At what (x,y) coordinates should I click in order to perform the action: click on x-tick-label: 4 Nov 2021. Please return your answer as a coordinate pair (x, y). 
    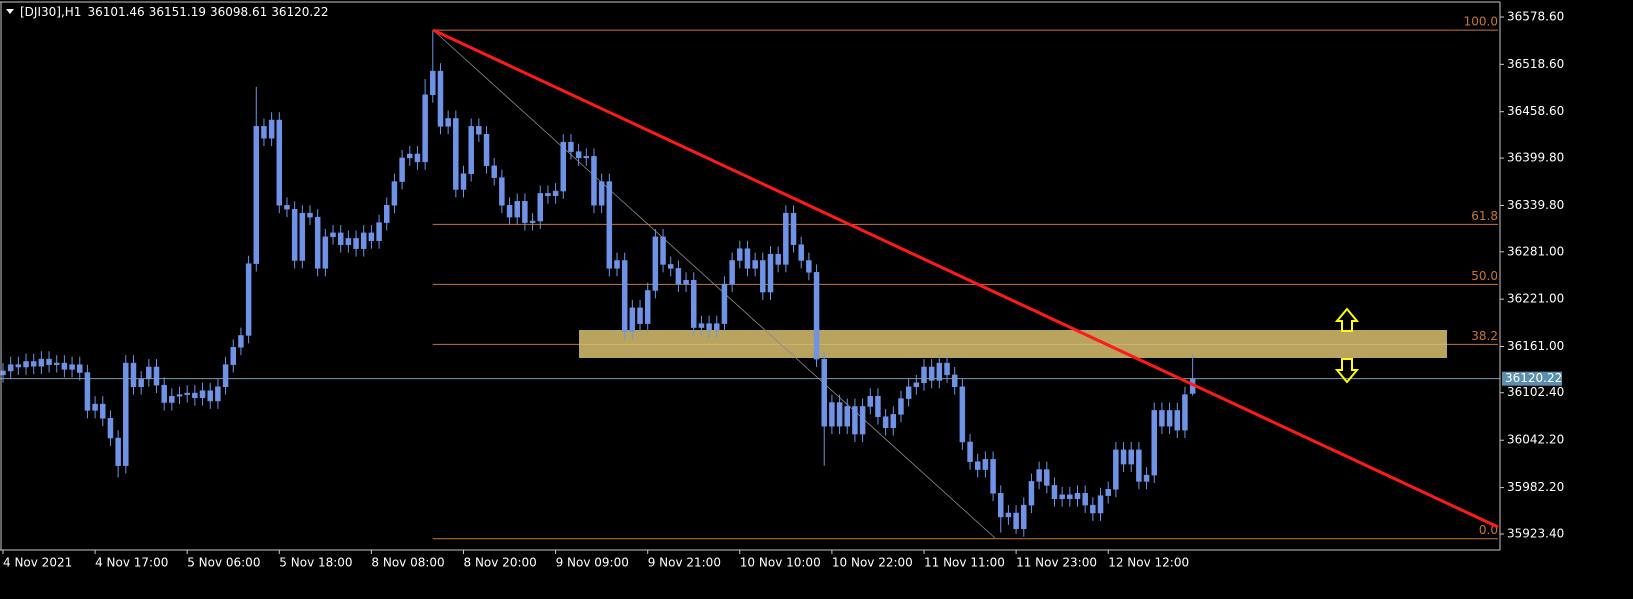
    Looking at the image, I should click on (37, 563).